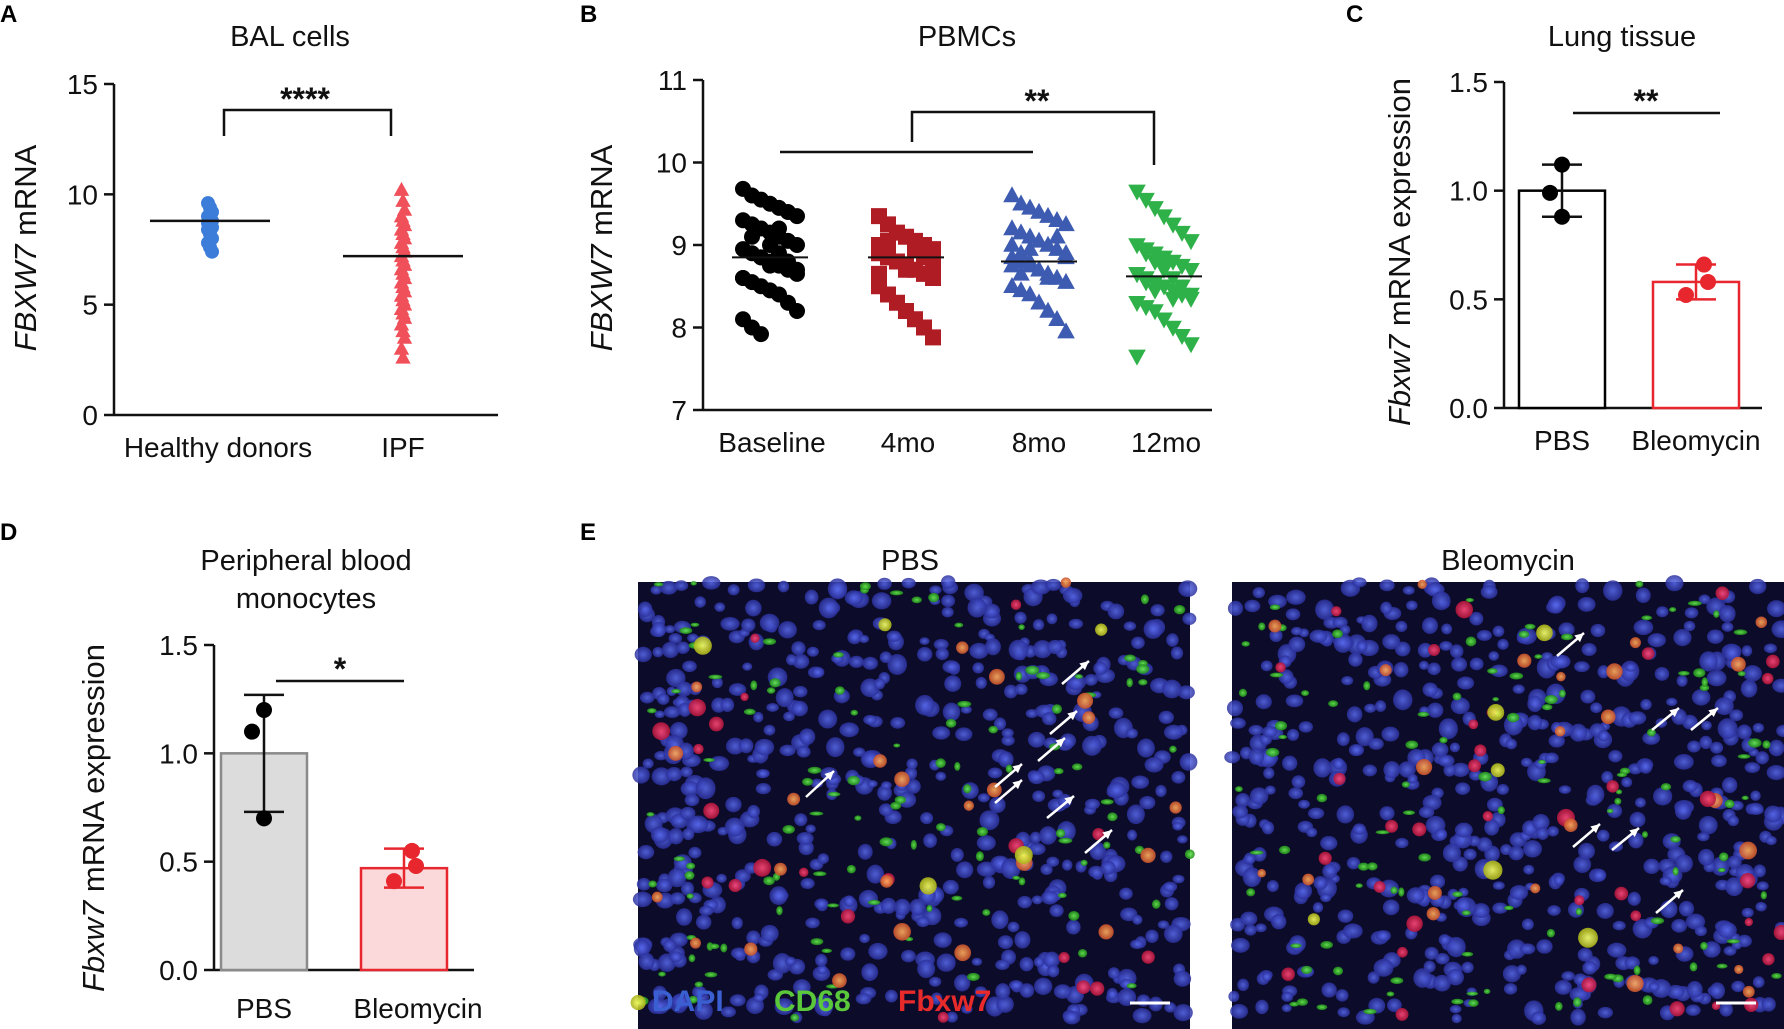 This screenshot has height=1029, width=1784. I want to click on panel-b-significance-bracket, so click(1033, 137).